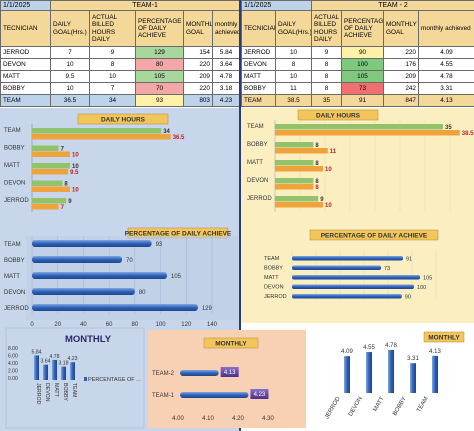  I want to click on team2-total-actual: 35, so click(326, 100).